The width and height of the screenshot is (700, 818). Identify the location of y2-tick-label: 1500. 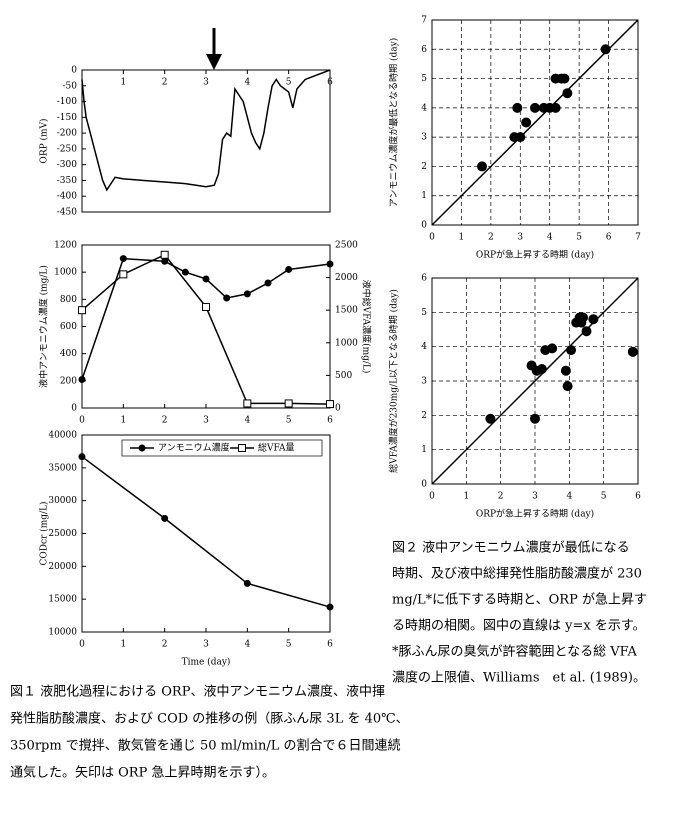
(346, 311).